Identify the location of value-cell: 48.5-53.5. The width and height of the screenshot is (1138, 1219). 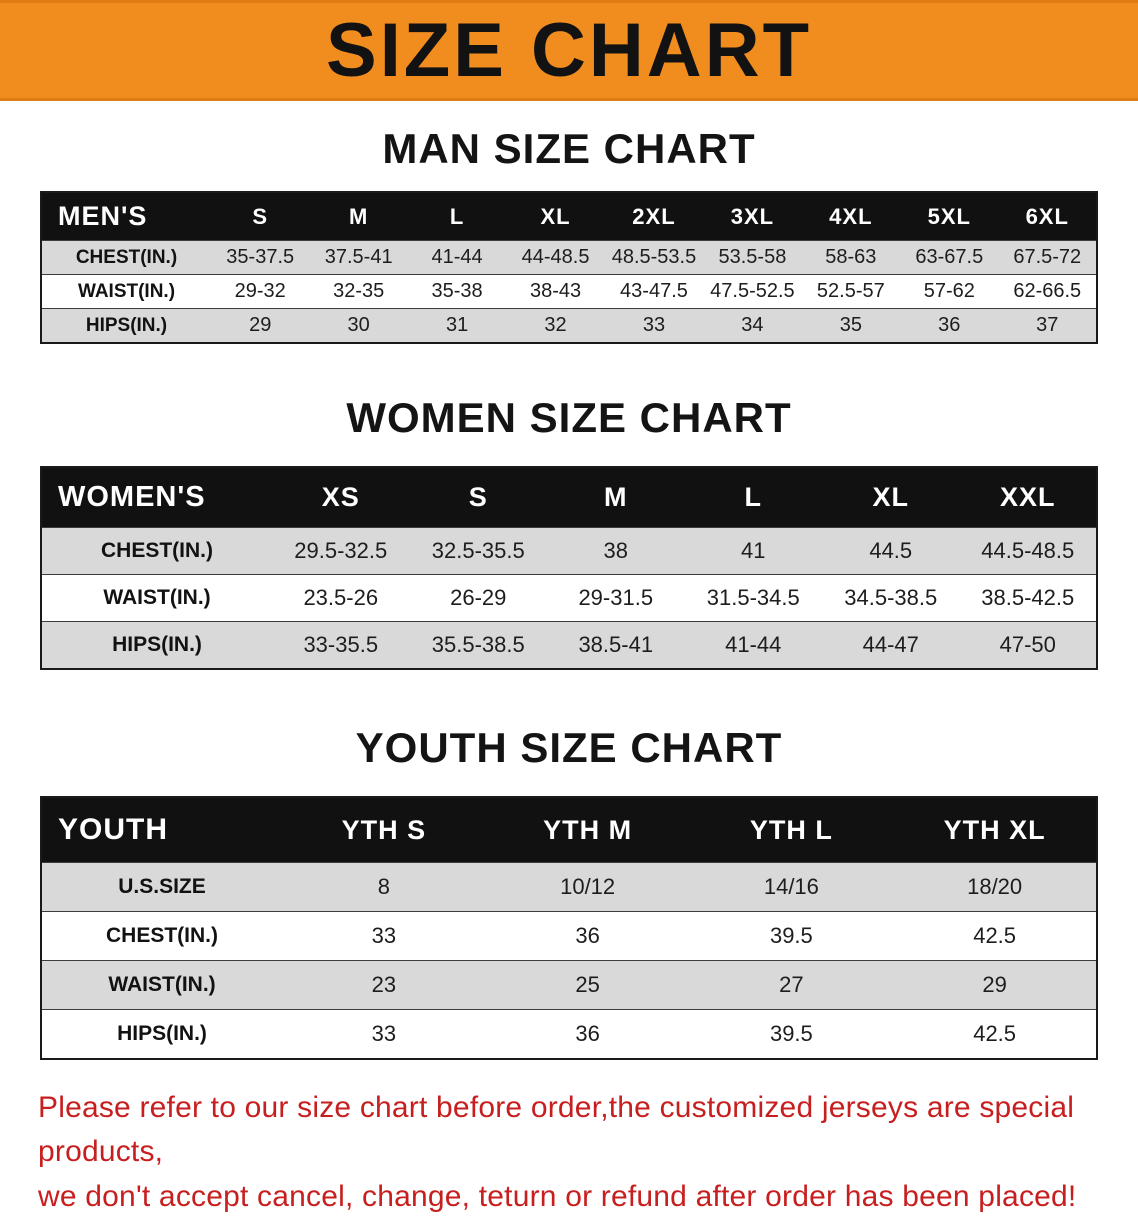
(654, 257).